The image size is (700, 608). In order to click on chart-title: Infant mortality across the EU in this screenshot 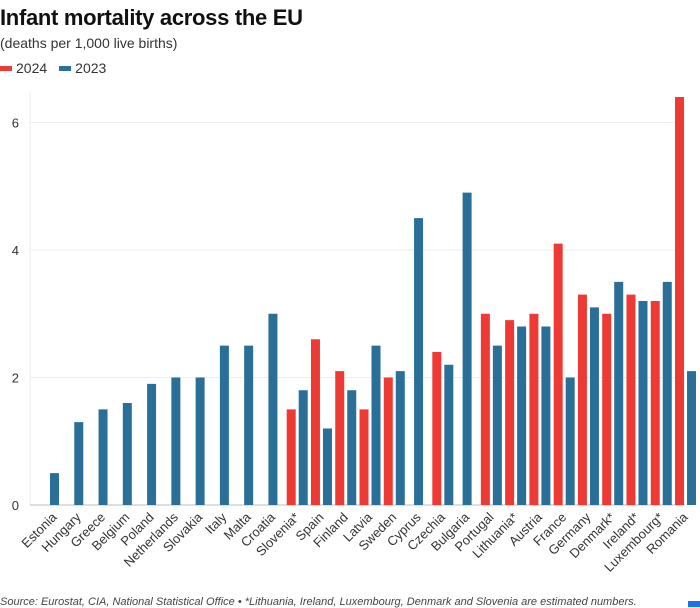, I will do `click(151, 17)`.